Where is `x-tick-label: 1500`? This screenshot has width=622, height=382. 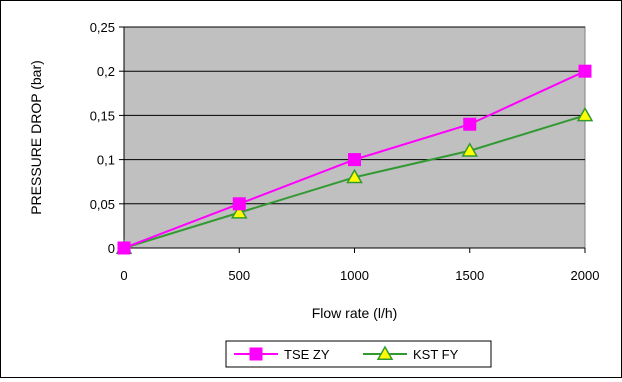
x-tick-label: 1500 is located at coordinates (469, 275).